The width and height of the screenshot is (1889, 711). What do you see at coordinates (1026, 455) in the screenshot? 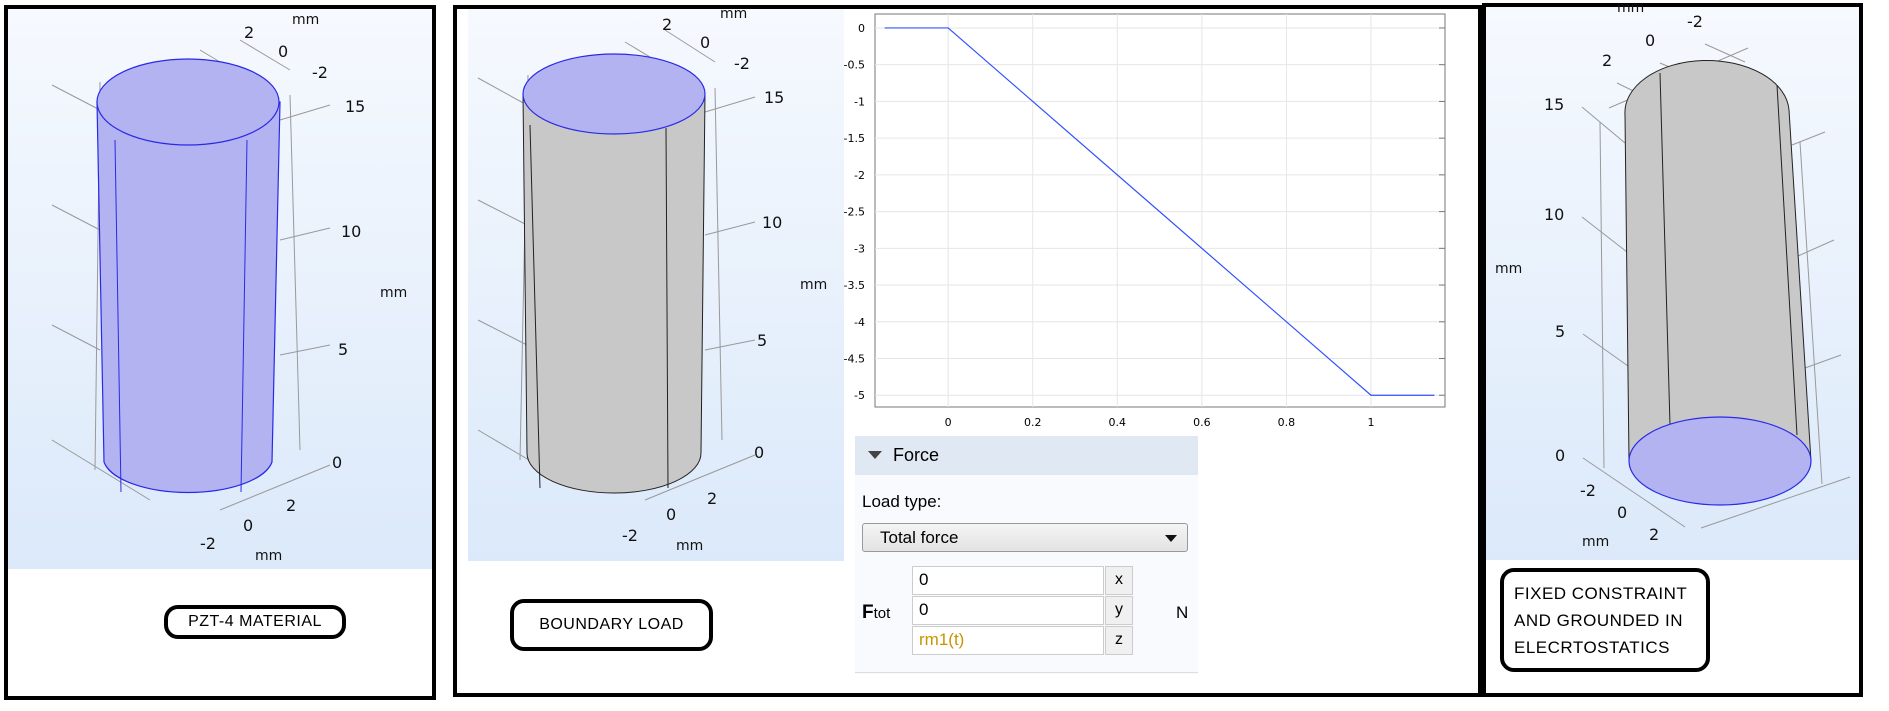
I see `section-header-force: Force` at bounding box center [1026, 455].